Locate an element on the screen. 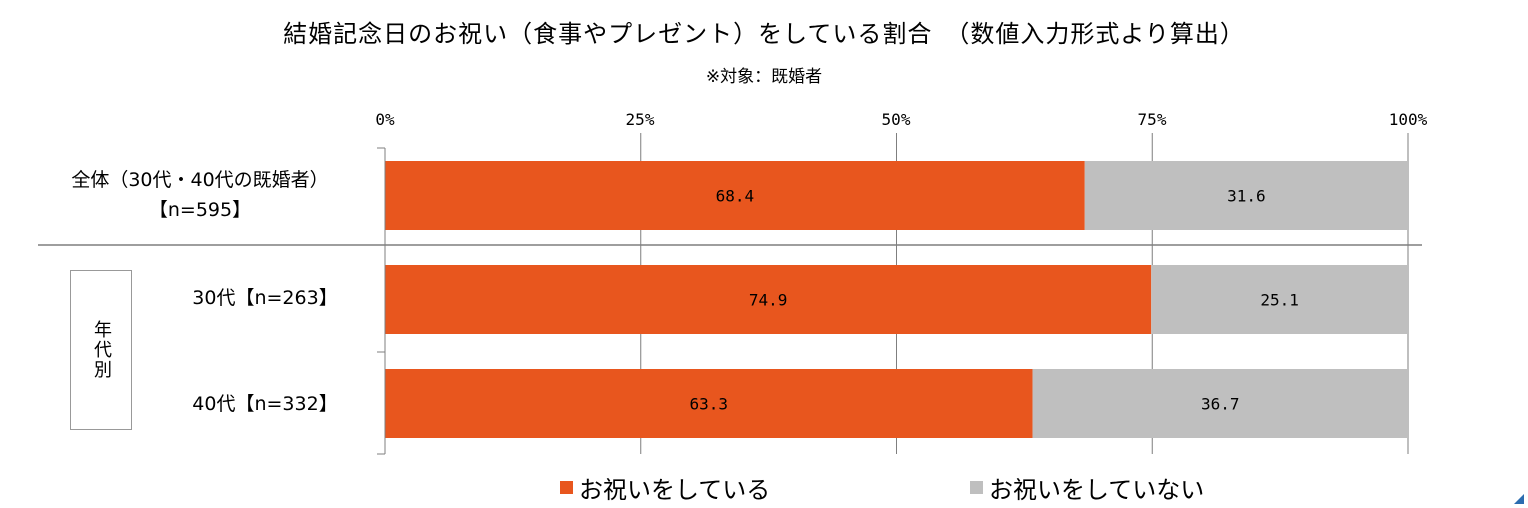 The width and height of the screenshot is (1528, 508). x-tick-label-50: 50% is located at coordinates (896, 119).